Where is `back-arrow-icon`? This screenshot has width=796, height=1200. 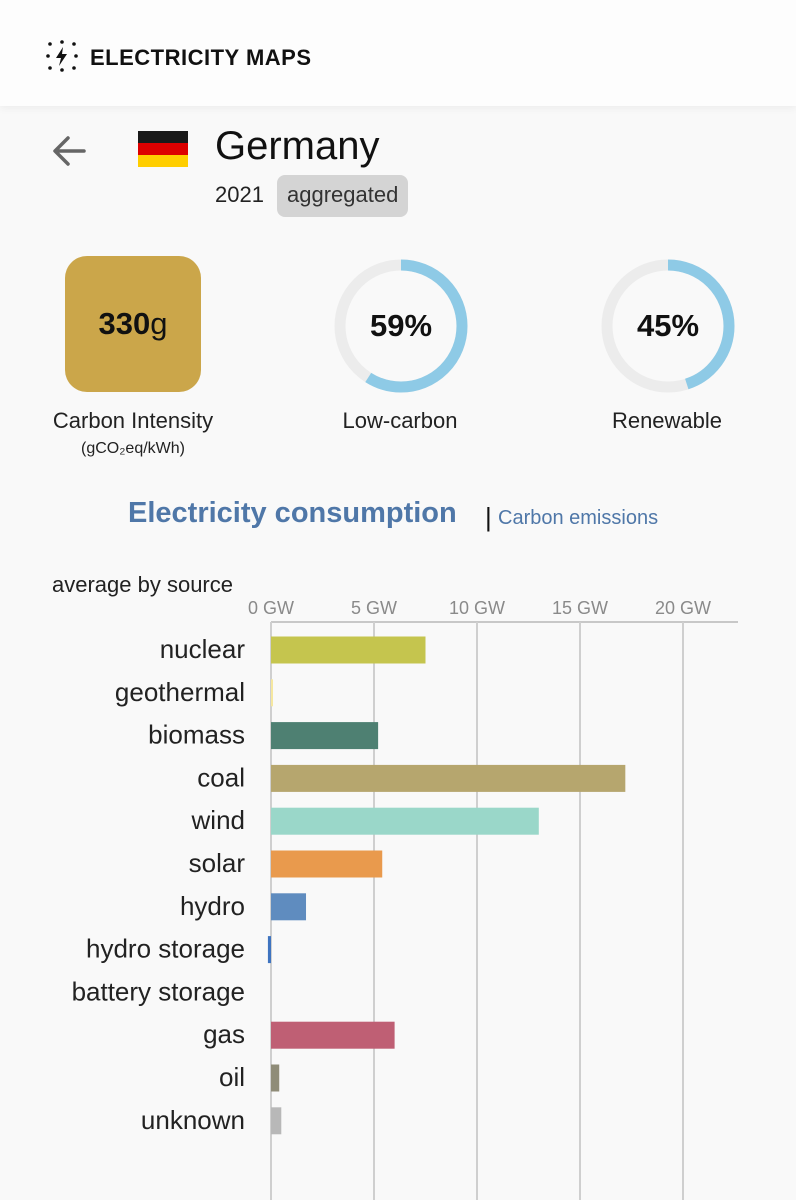 back-arrow-icon is located at coordinates (69, 151).